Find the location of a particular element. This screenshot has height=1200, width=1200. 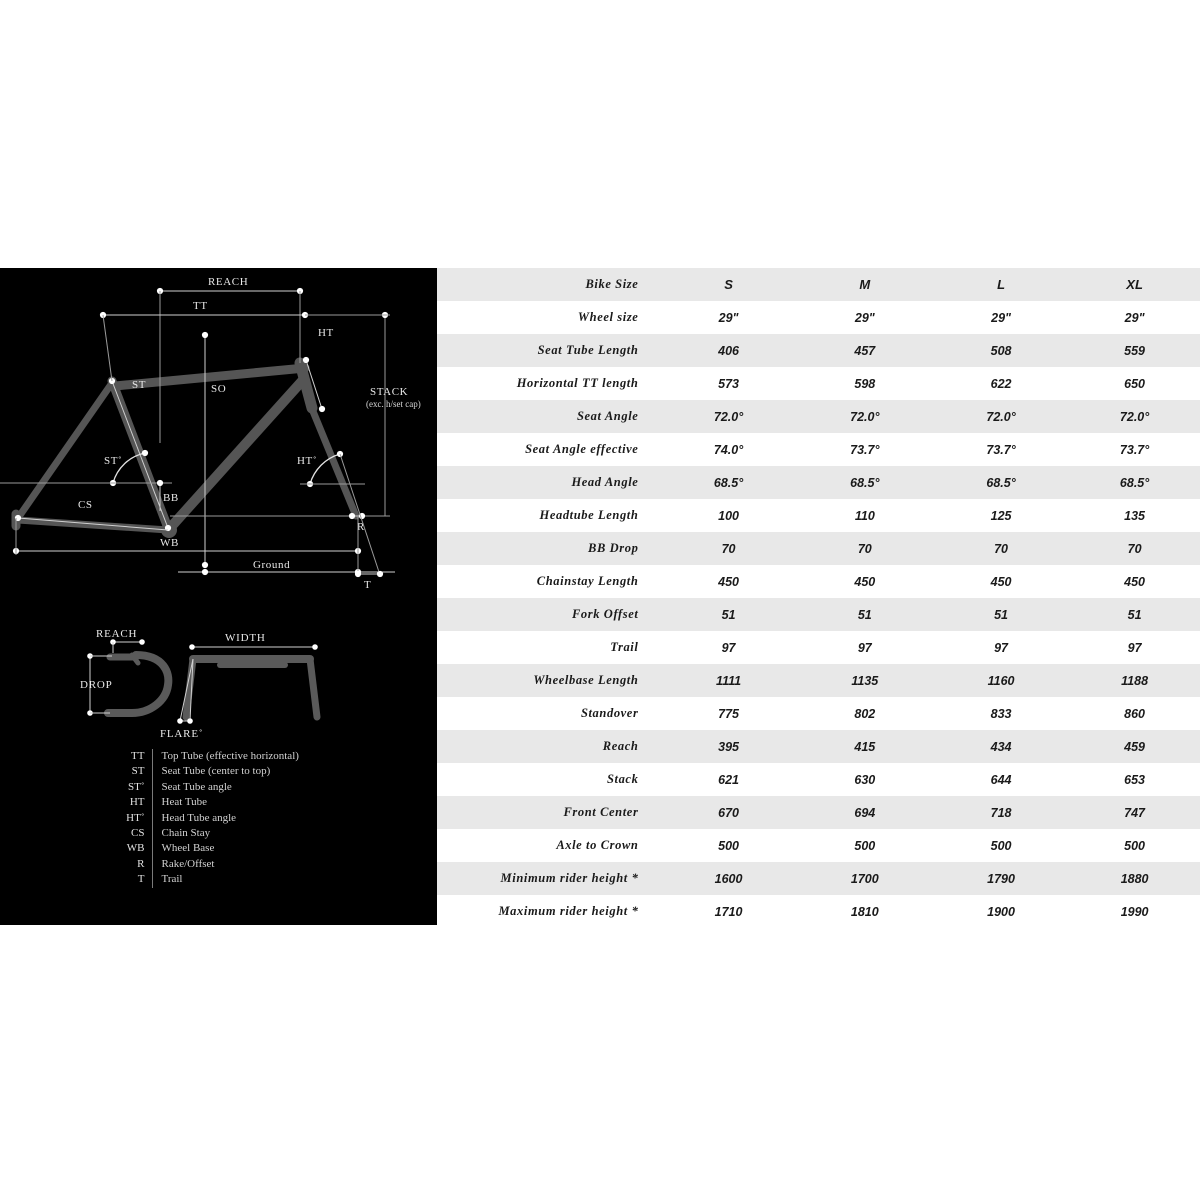

cell-l: 70 is located at coordinates (1001, 548).